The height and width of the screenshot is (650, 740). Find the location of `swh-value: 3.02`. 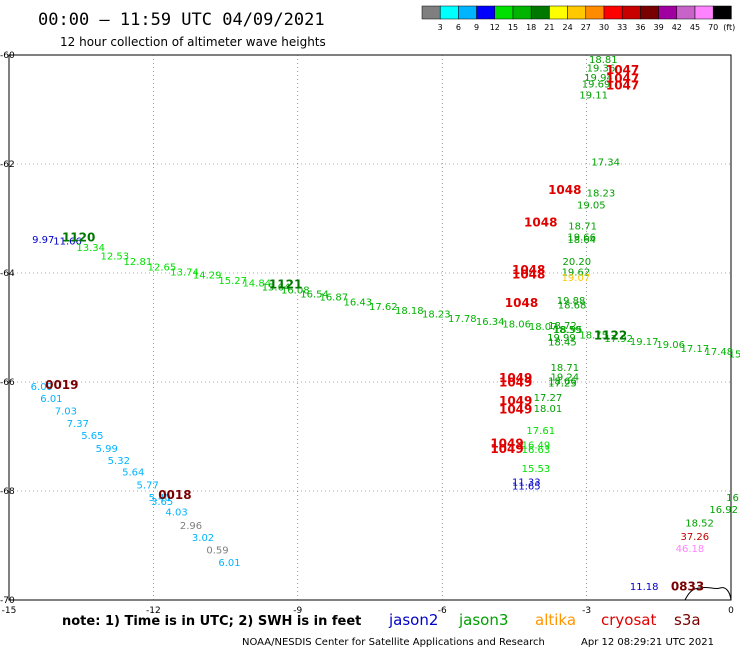

swh-value: 3.02 is located at coordinates (203, 538).